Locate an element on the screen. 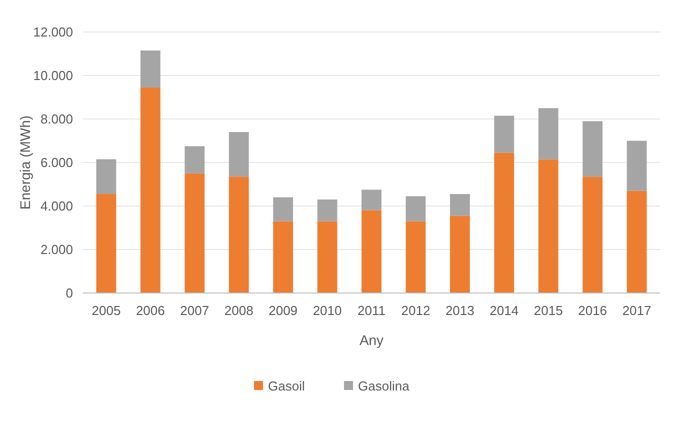 This screenshot has width=690, height=421. y-axis-title: Energia (MWh) is located at coordinates (25, 162).